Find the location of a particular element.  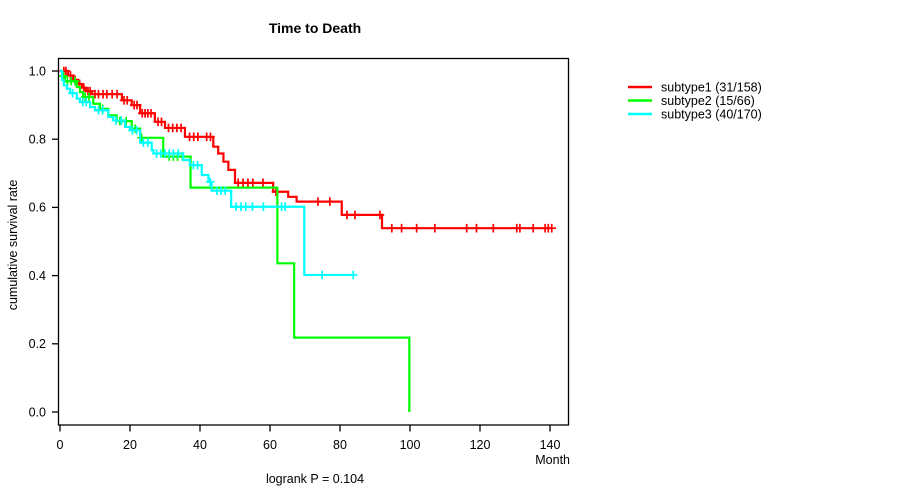

legend-item-subtype1: subtype1 (31/158) is located at coordinates (695, 88).